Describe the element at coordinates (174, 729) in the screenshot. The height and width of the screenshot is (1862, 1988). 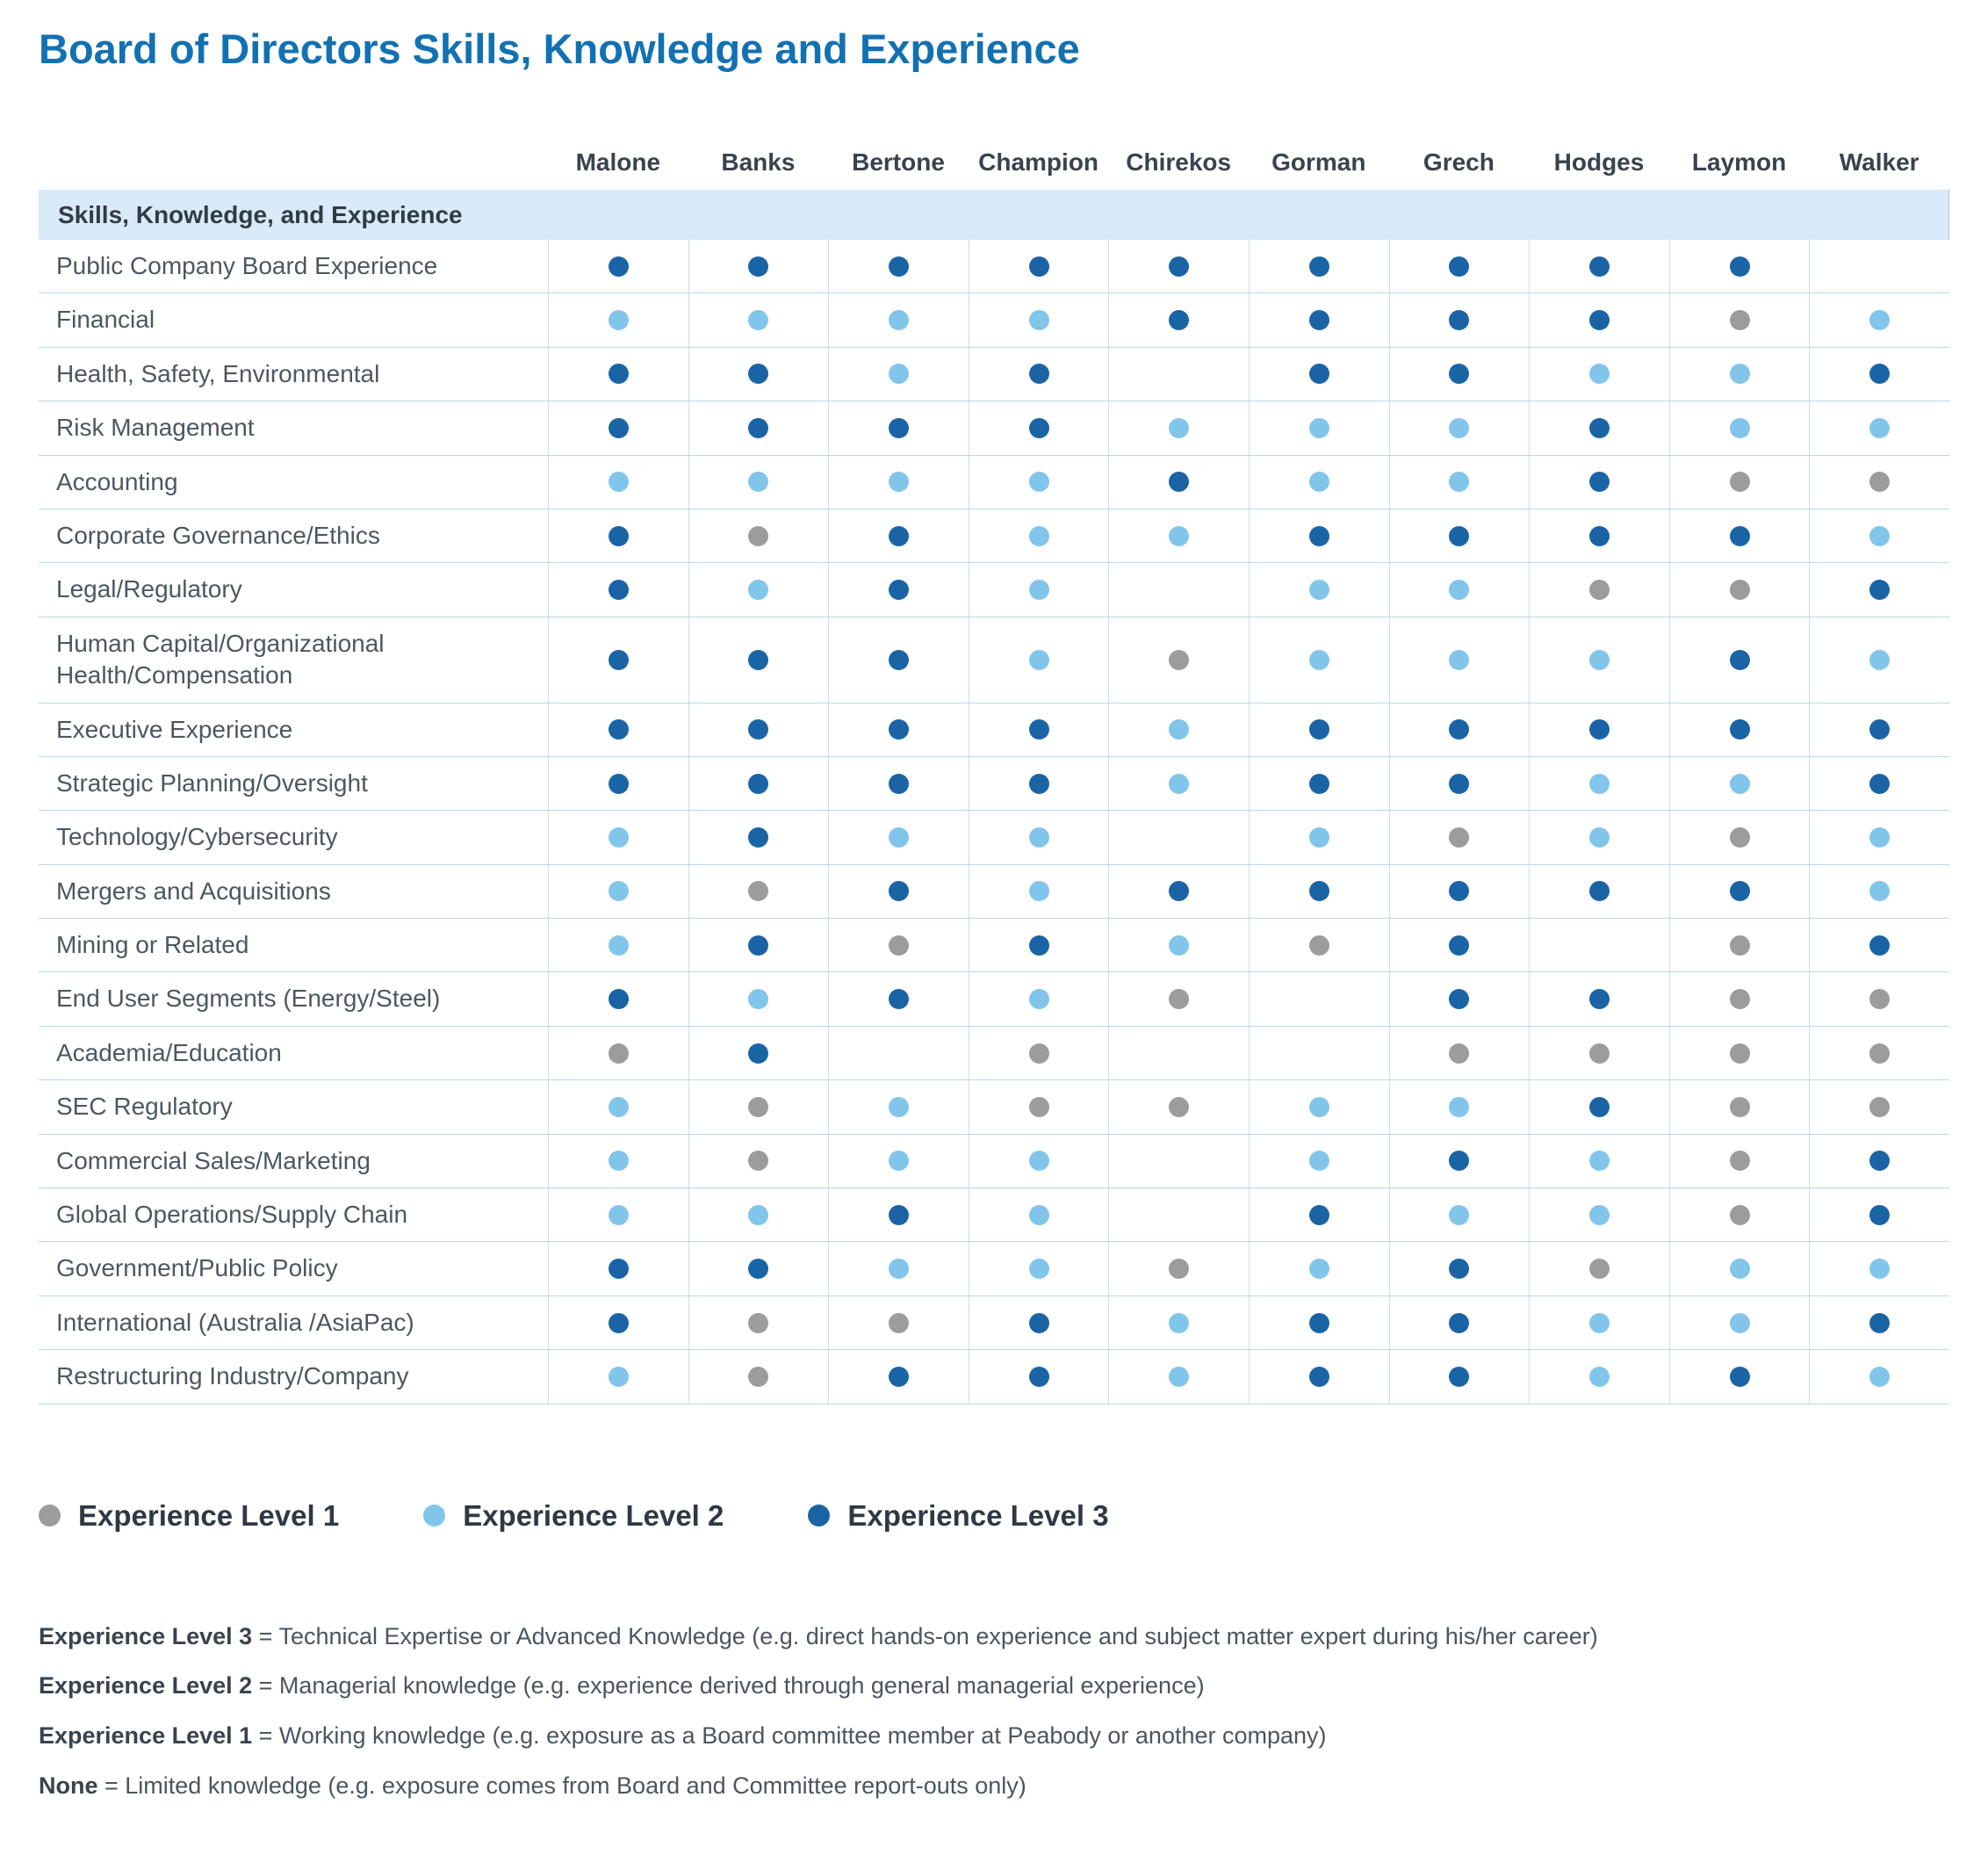
I see `skill-label: Executive Experience` at that location.